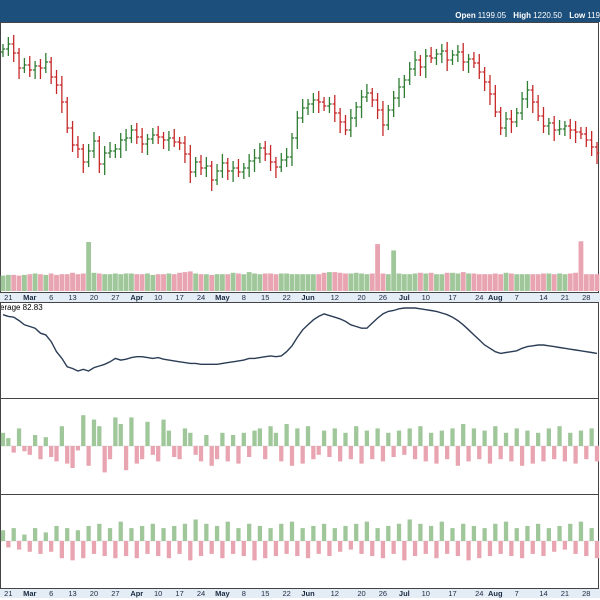 The width and height of the screenshot is (600, 600). What do you see at coordinates (51, 593) in the screenshot?
I see `bottom-axis-tick-label: 6` at bounding box center [51, 593].